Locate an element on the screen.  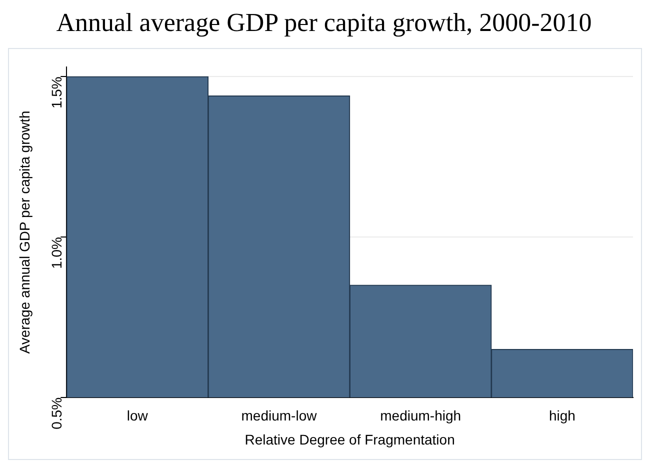
x-tick-label: medium-low is located at coordinates (279, 416).